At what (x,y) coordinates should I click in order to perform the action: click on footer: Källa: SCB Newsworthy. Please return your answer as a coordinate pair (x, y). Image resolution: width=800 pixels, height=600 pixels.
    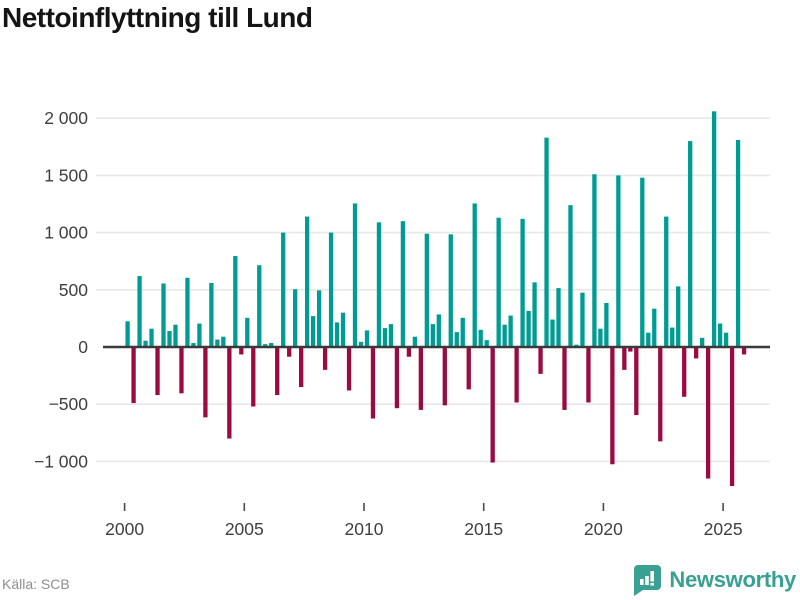
    Looking at the image, I should click on (400, 578).